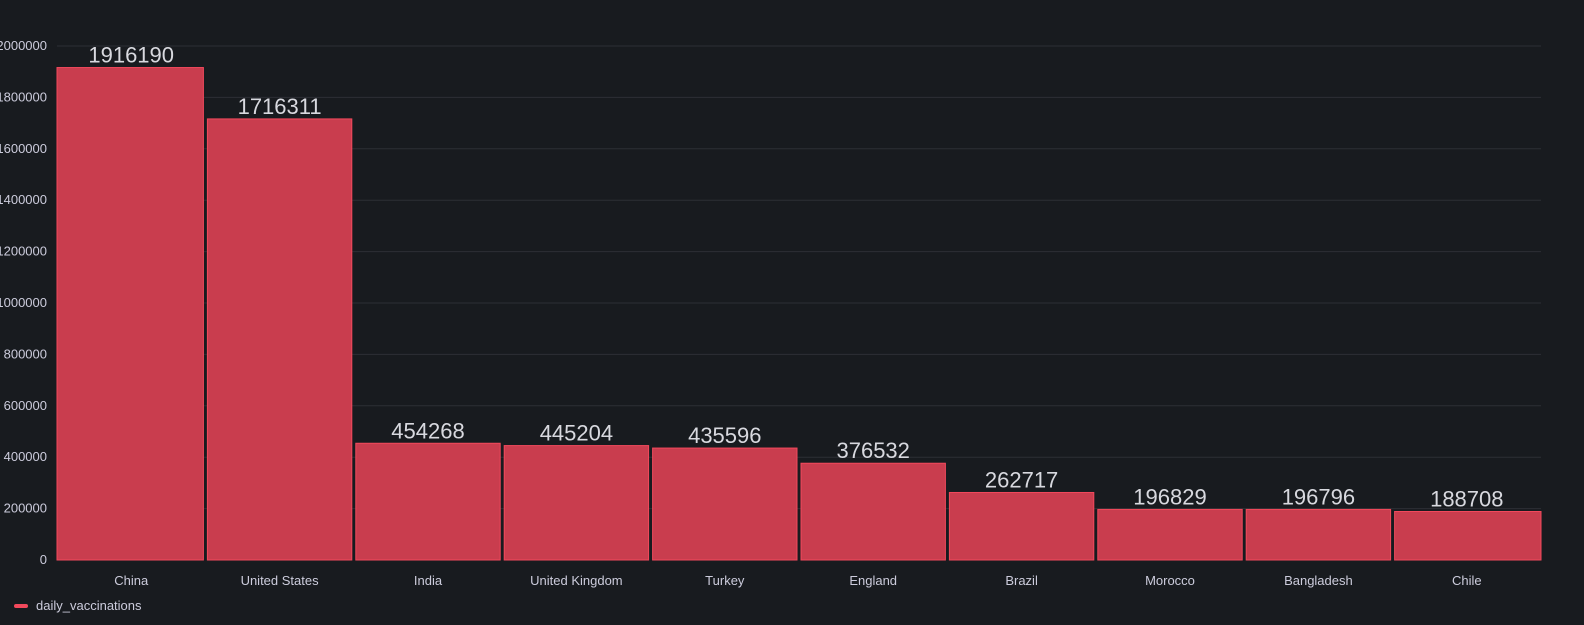  I want to click on x-tick-label: China, so click(131, 580).